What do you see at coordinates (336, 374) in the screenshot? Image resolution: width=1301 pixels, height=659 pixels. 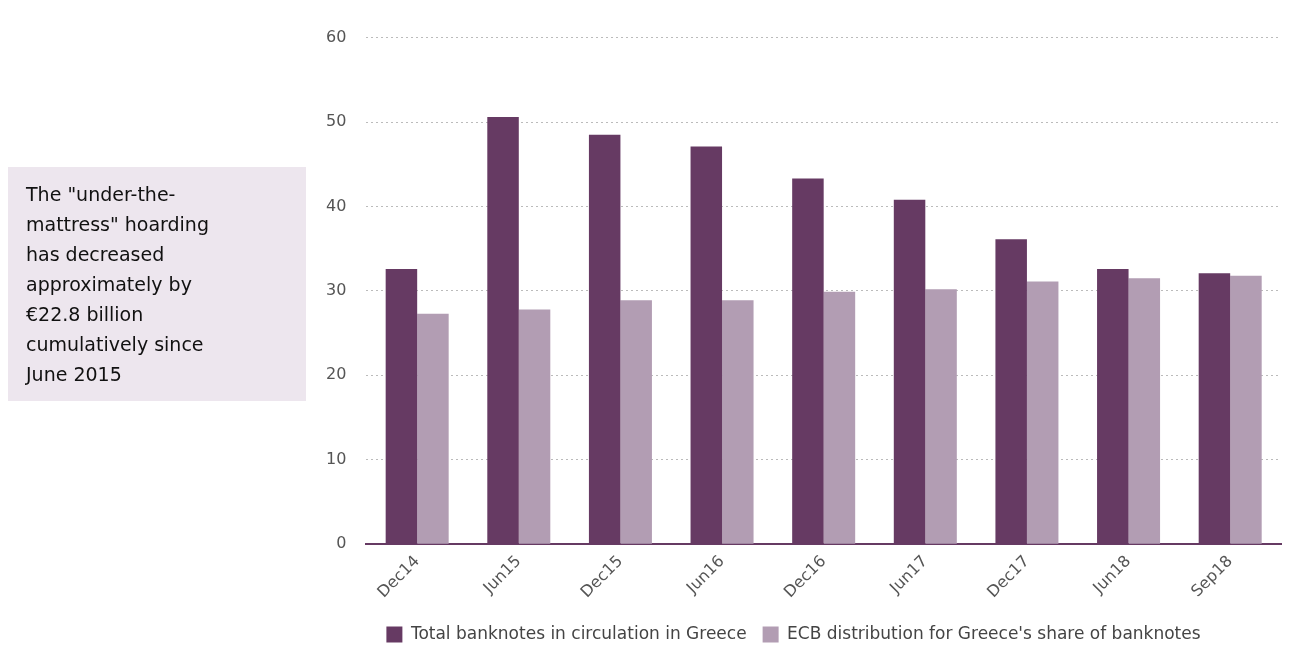 I see `y-tick-label: 20` at bounding box center [336, 374].